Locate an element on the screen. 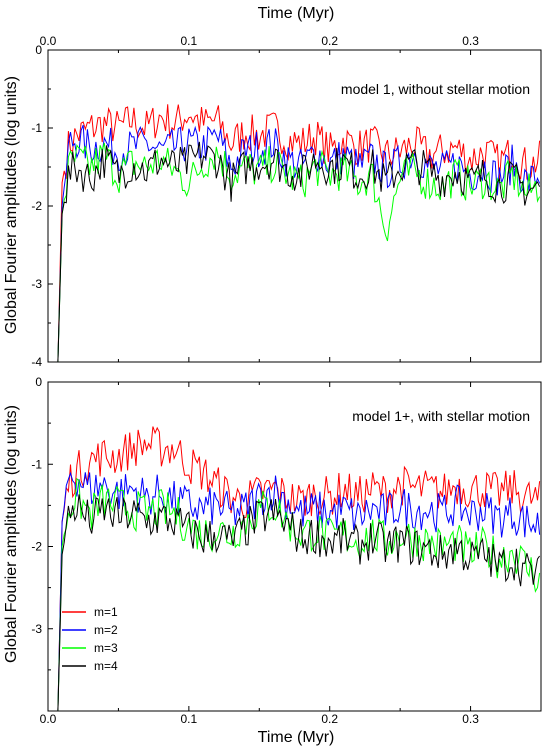  top-x-axis-title: Time (Myr) is located at coordinates (296, 13).